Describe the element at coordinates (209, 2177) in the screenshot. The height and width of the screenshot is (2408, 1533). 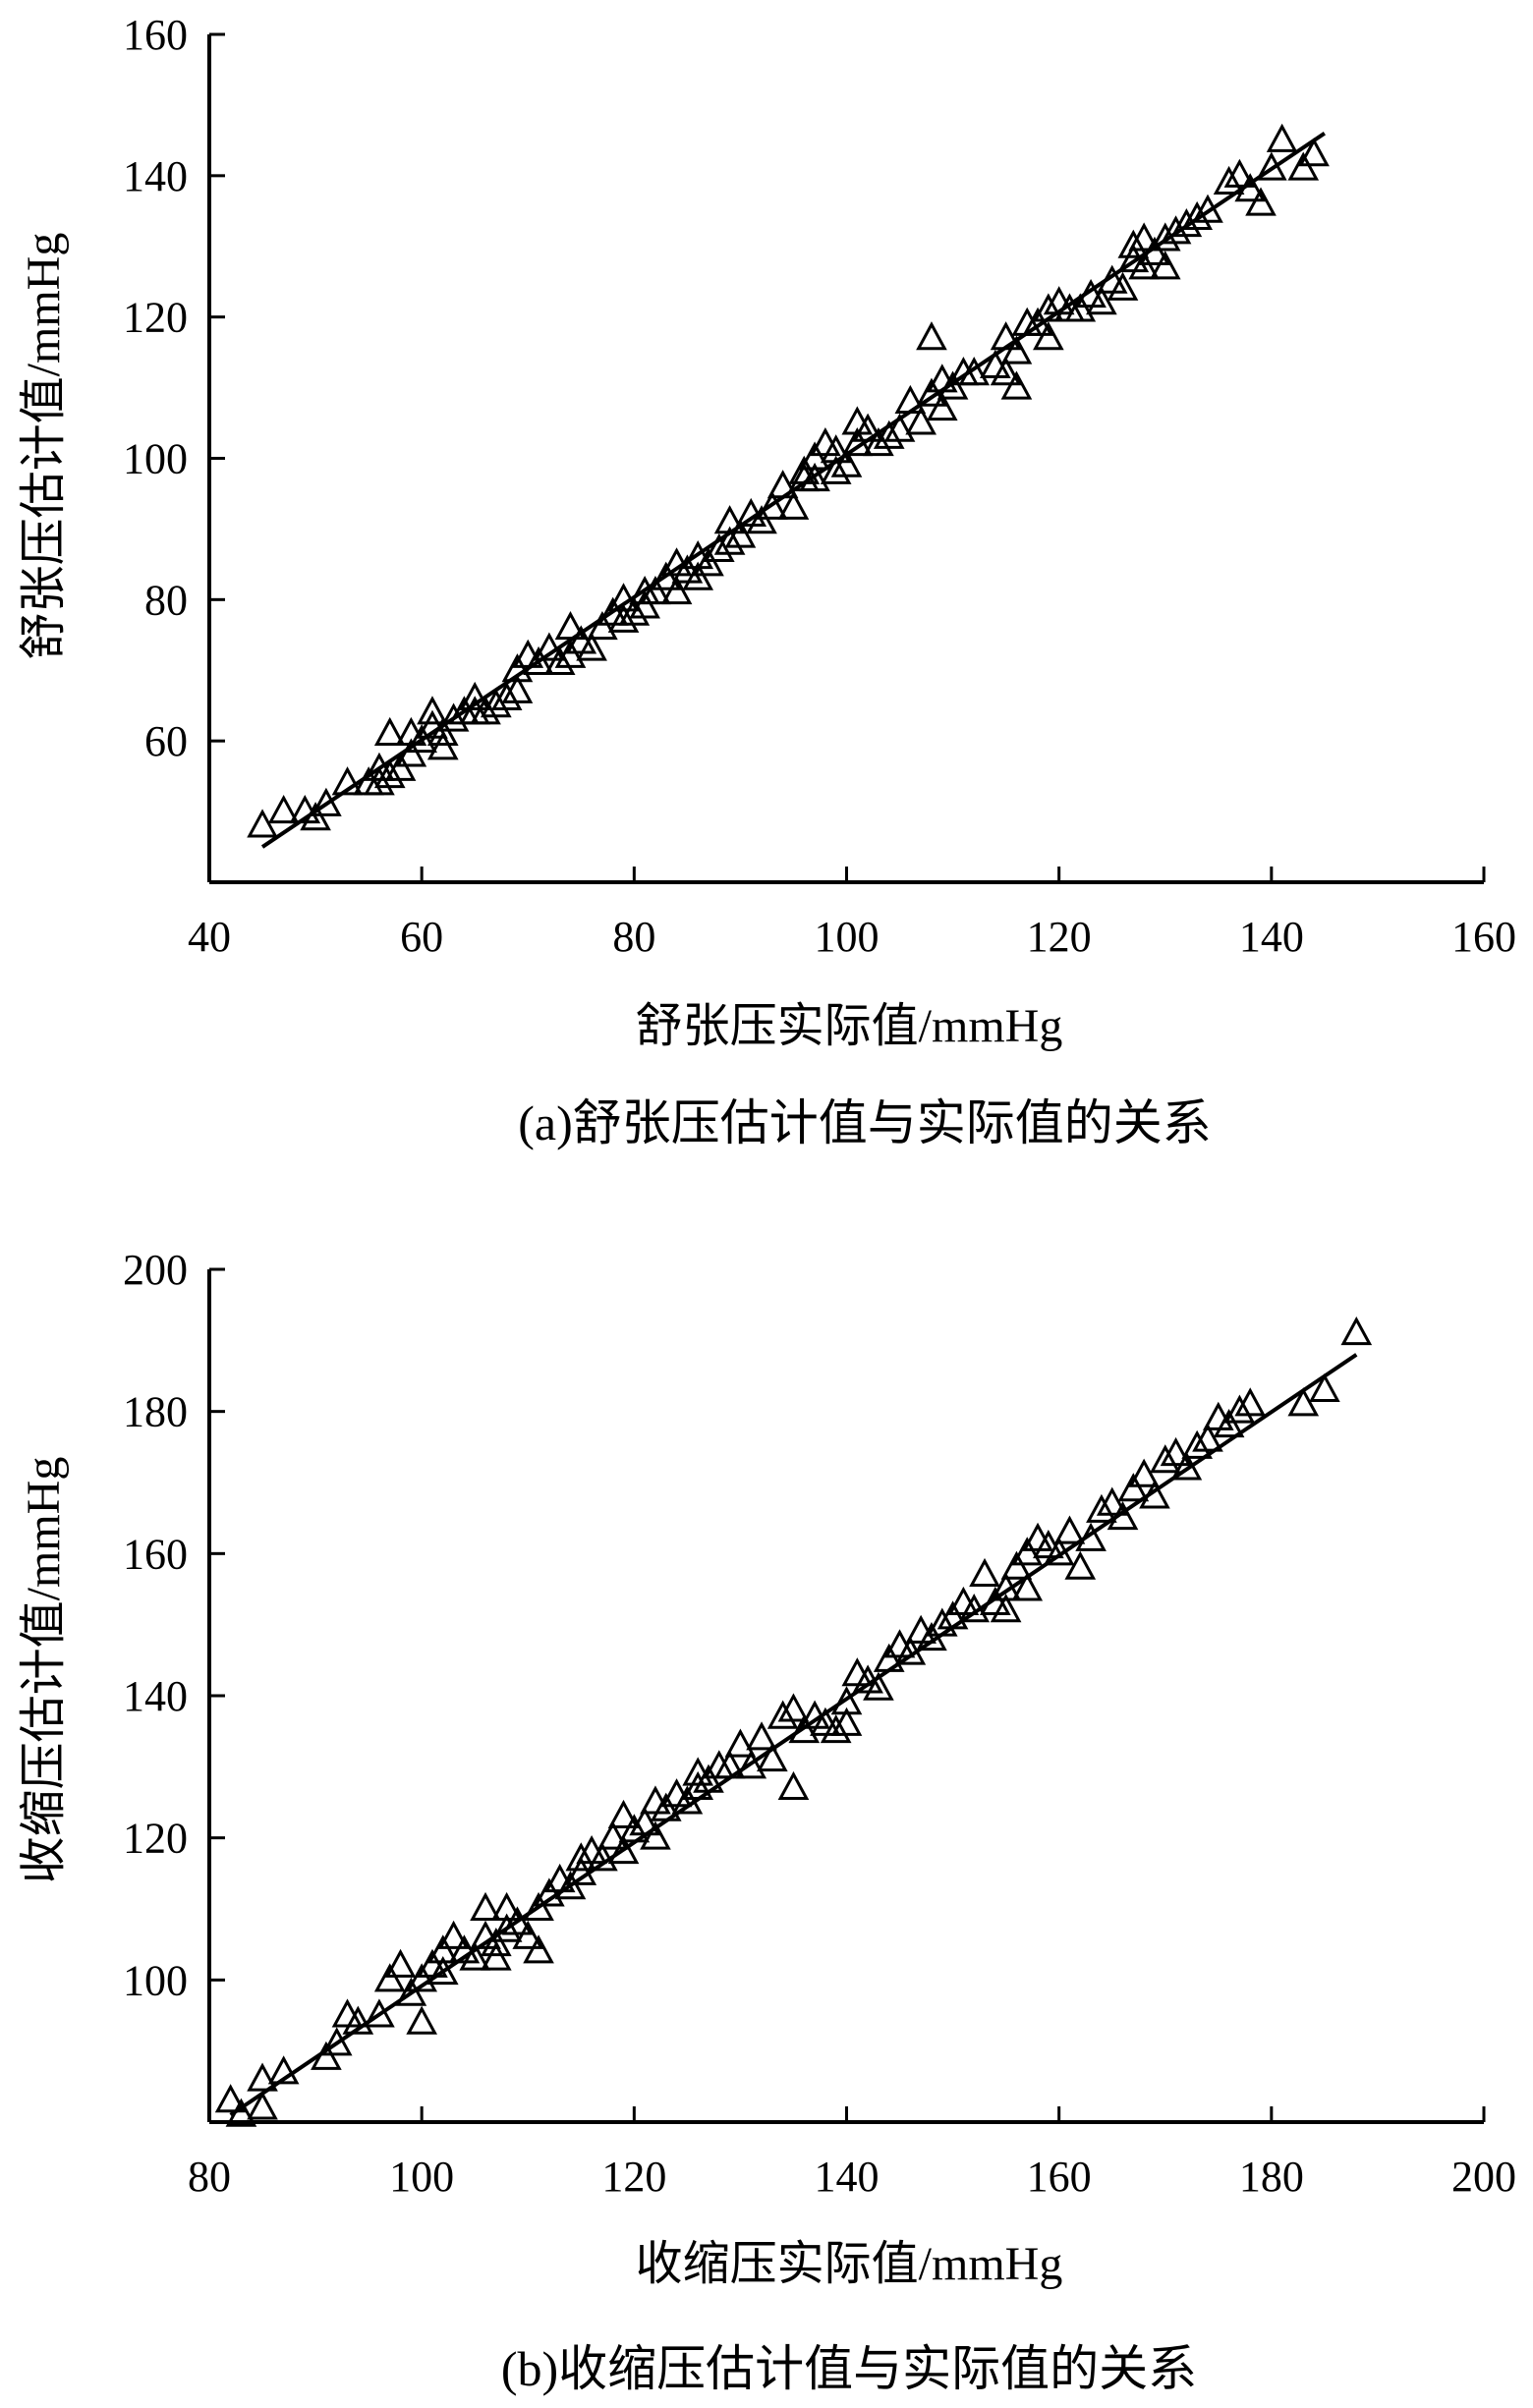
I see `panel-b-x-tick-label: 80` at that location.